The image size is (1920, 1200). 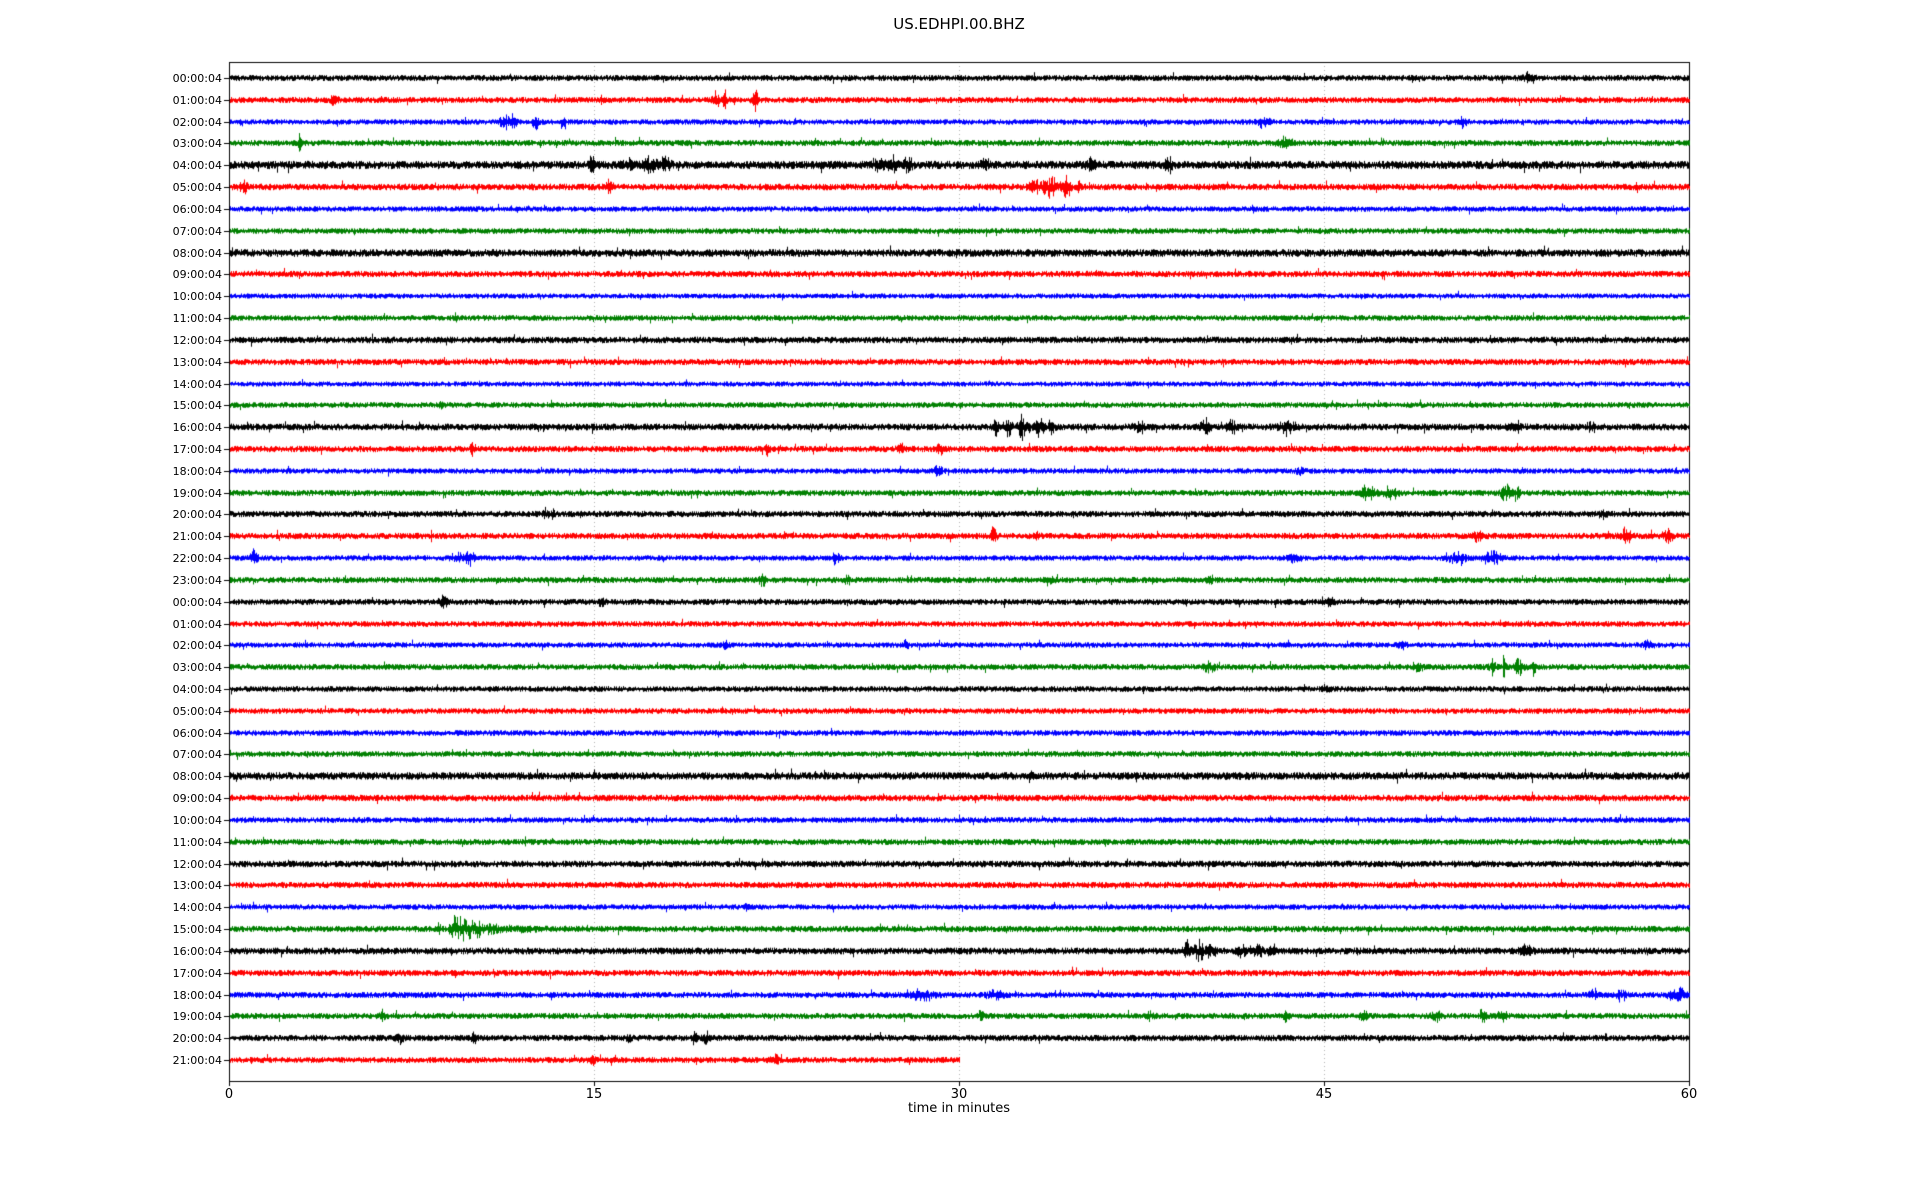 What do you see at coordinates (959, 1094) in the screenshot?
I see `x-tick-label: 30` at bounding box center [959, 1094].